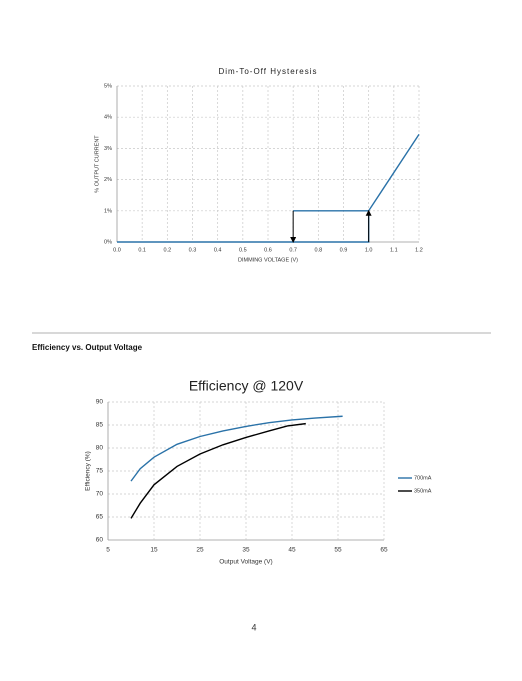  Describe the element at coordinates (168, 250) in the screenshot. I see `x-tick-label: 0.2` at that location.